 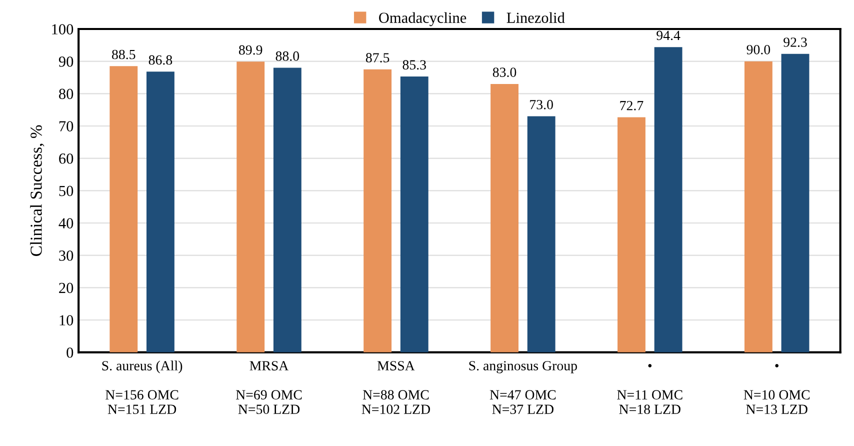 I want to click on category-label: S. anginosus Group N=47 OMC N=37 LZD, so click(x=523, y=387).